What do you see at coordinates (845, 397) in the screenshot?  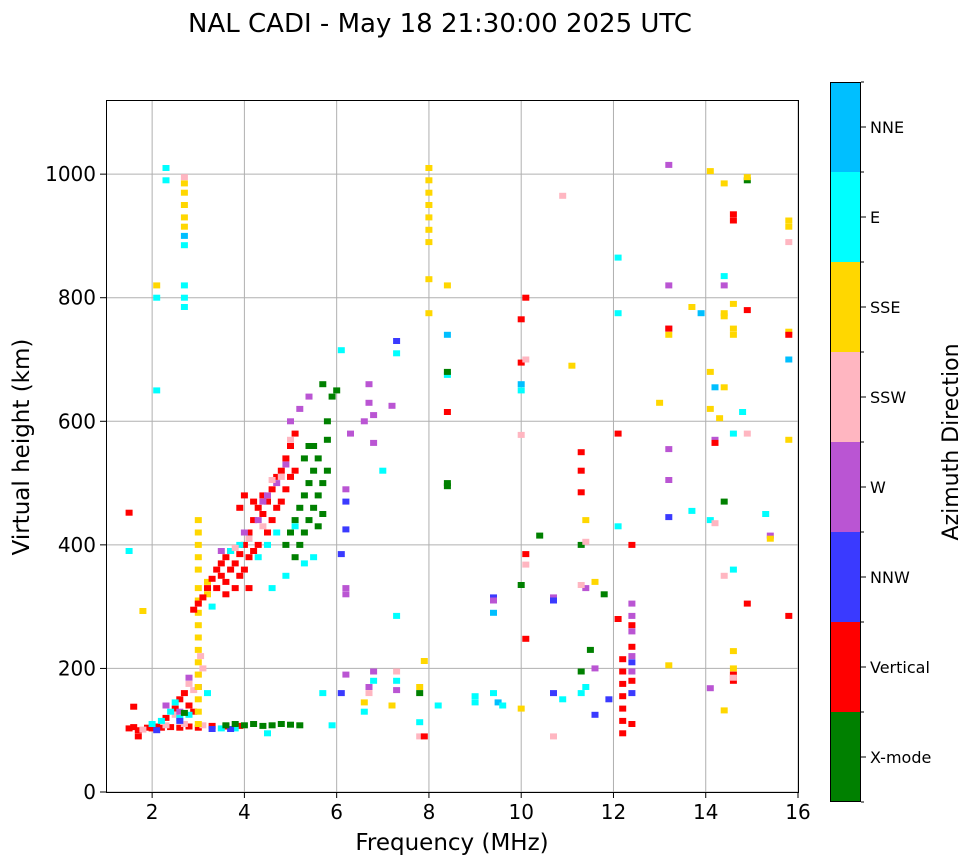 I see `colorbar-segment-ssw` at bounding box center [845, 397].